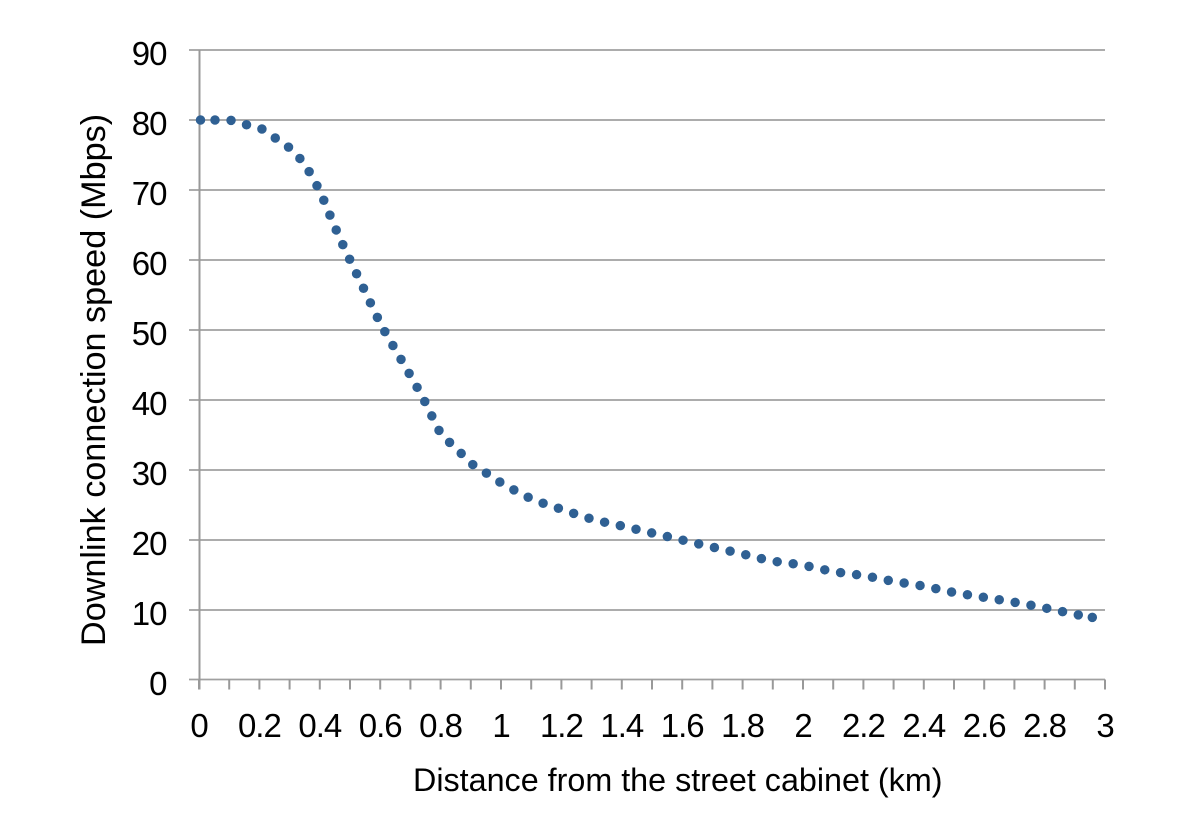  I want to click on svg-text:Downlink connection speed (Mbp: Downlink connection speed (Mbps), so click(94, 380).